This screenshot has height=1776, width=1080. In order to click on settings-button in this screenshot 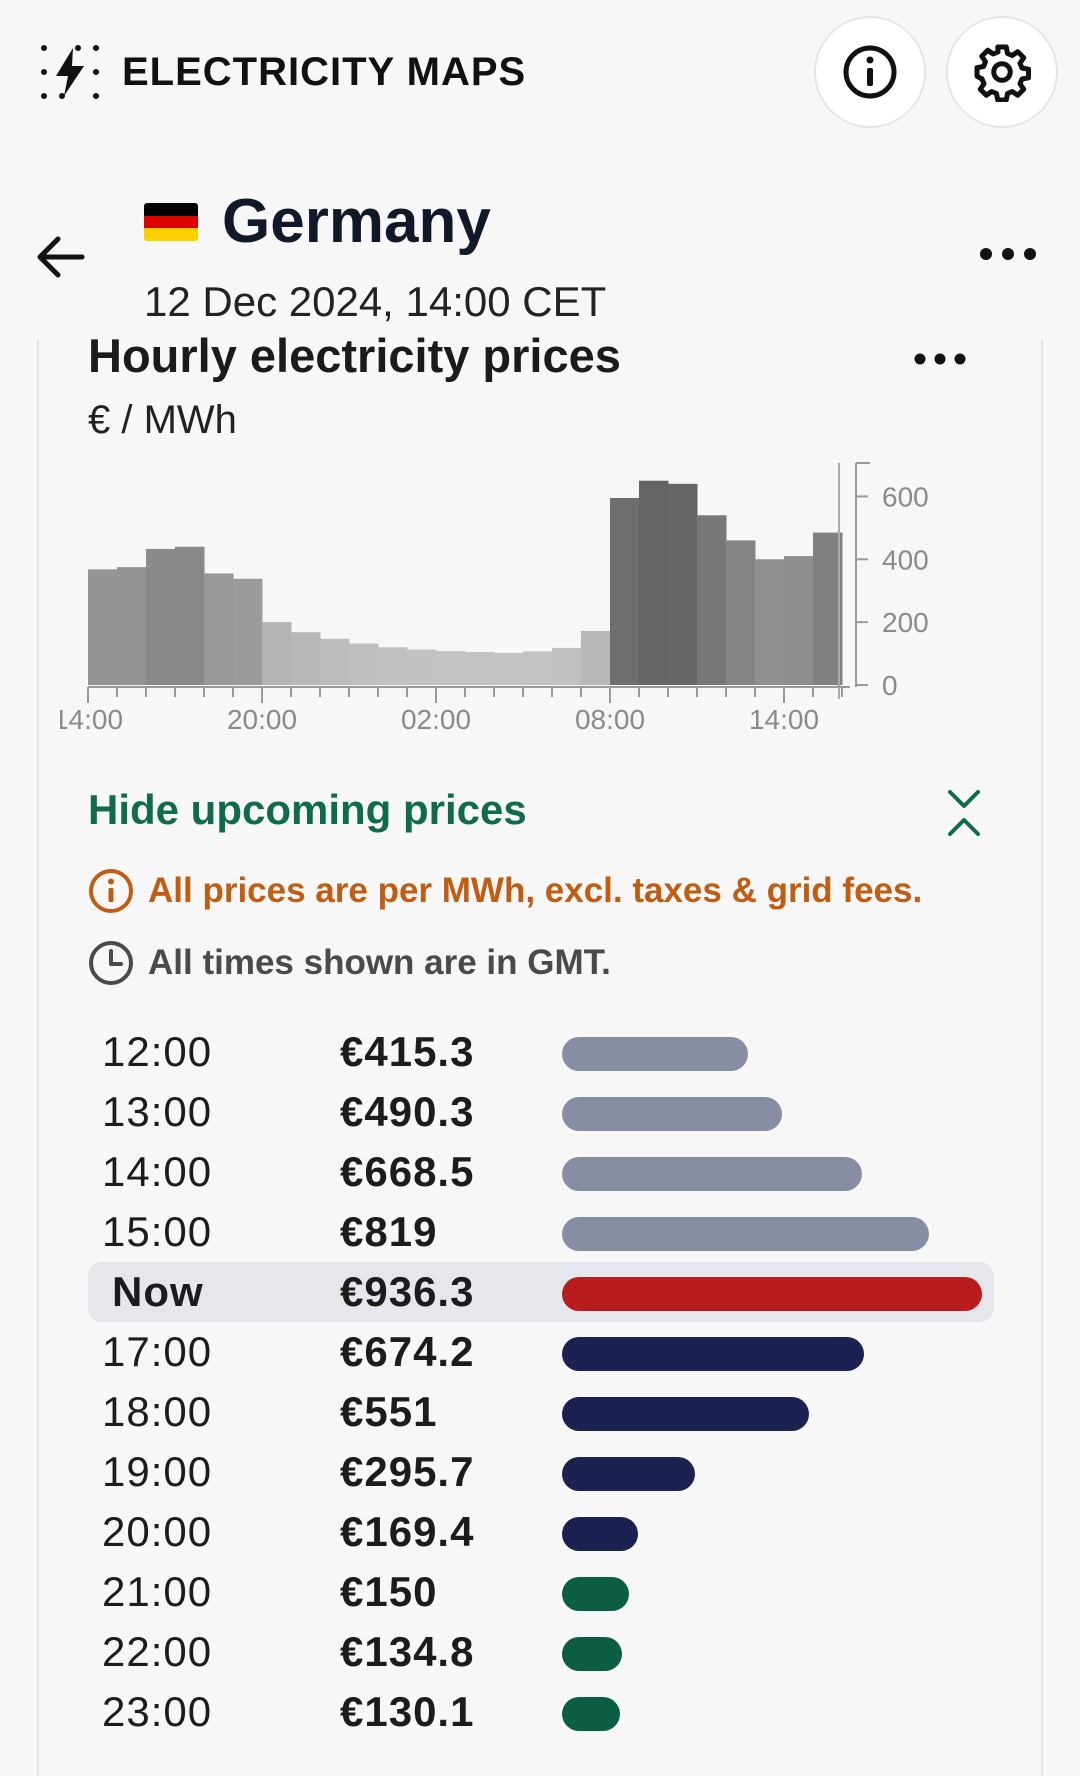, I will do `click(1002, 72)`.